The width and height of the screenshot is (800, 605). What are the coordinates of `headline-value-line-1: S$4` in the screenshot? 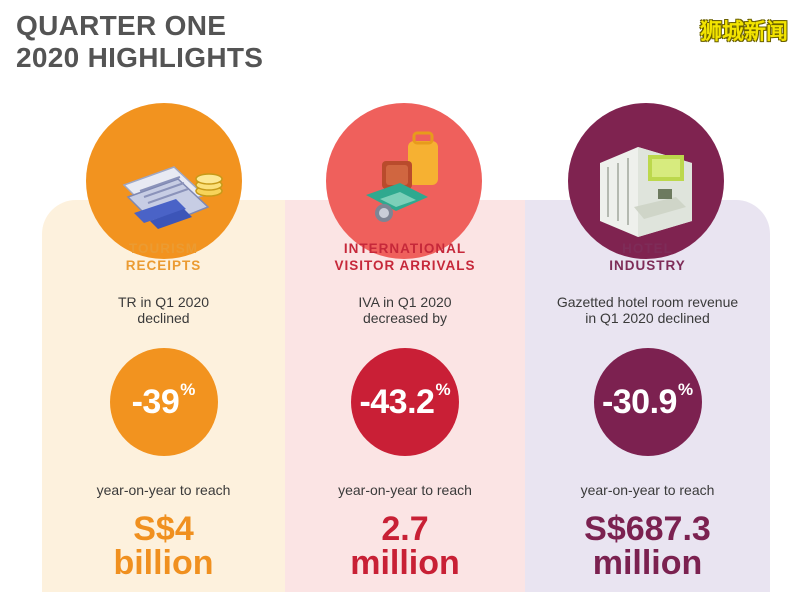 It's located at (163, 529).